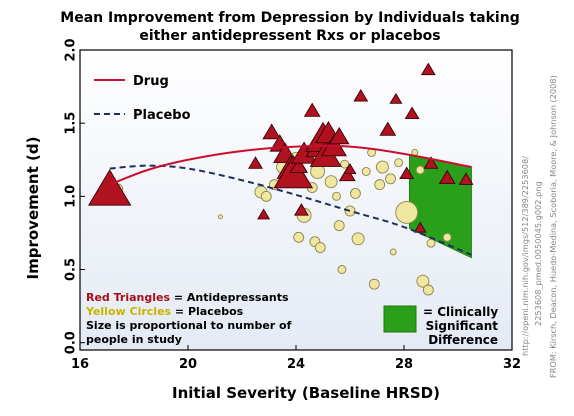 This screenshot has width=574, height=416. What do you see at coordinates (290, 36) in the screenshot?
I see `chart-subtitle: either antidepressent Rxs or placebos` at bounding box center [290, 36].